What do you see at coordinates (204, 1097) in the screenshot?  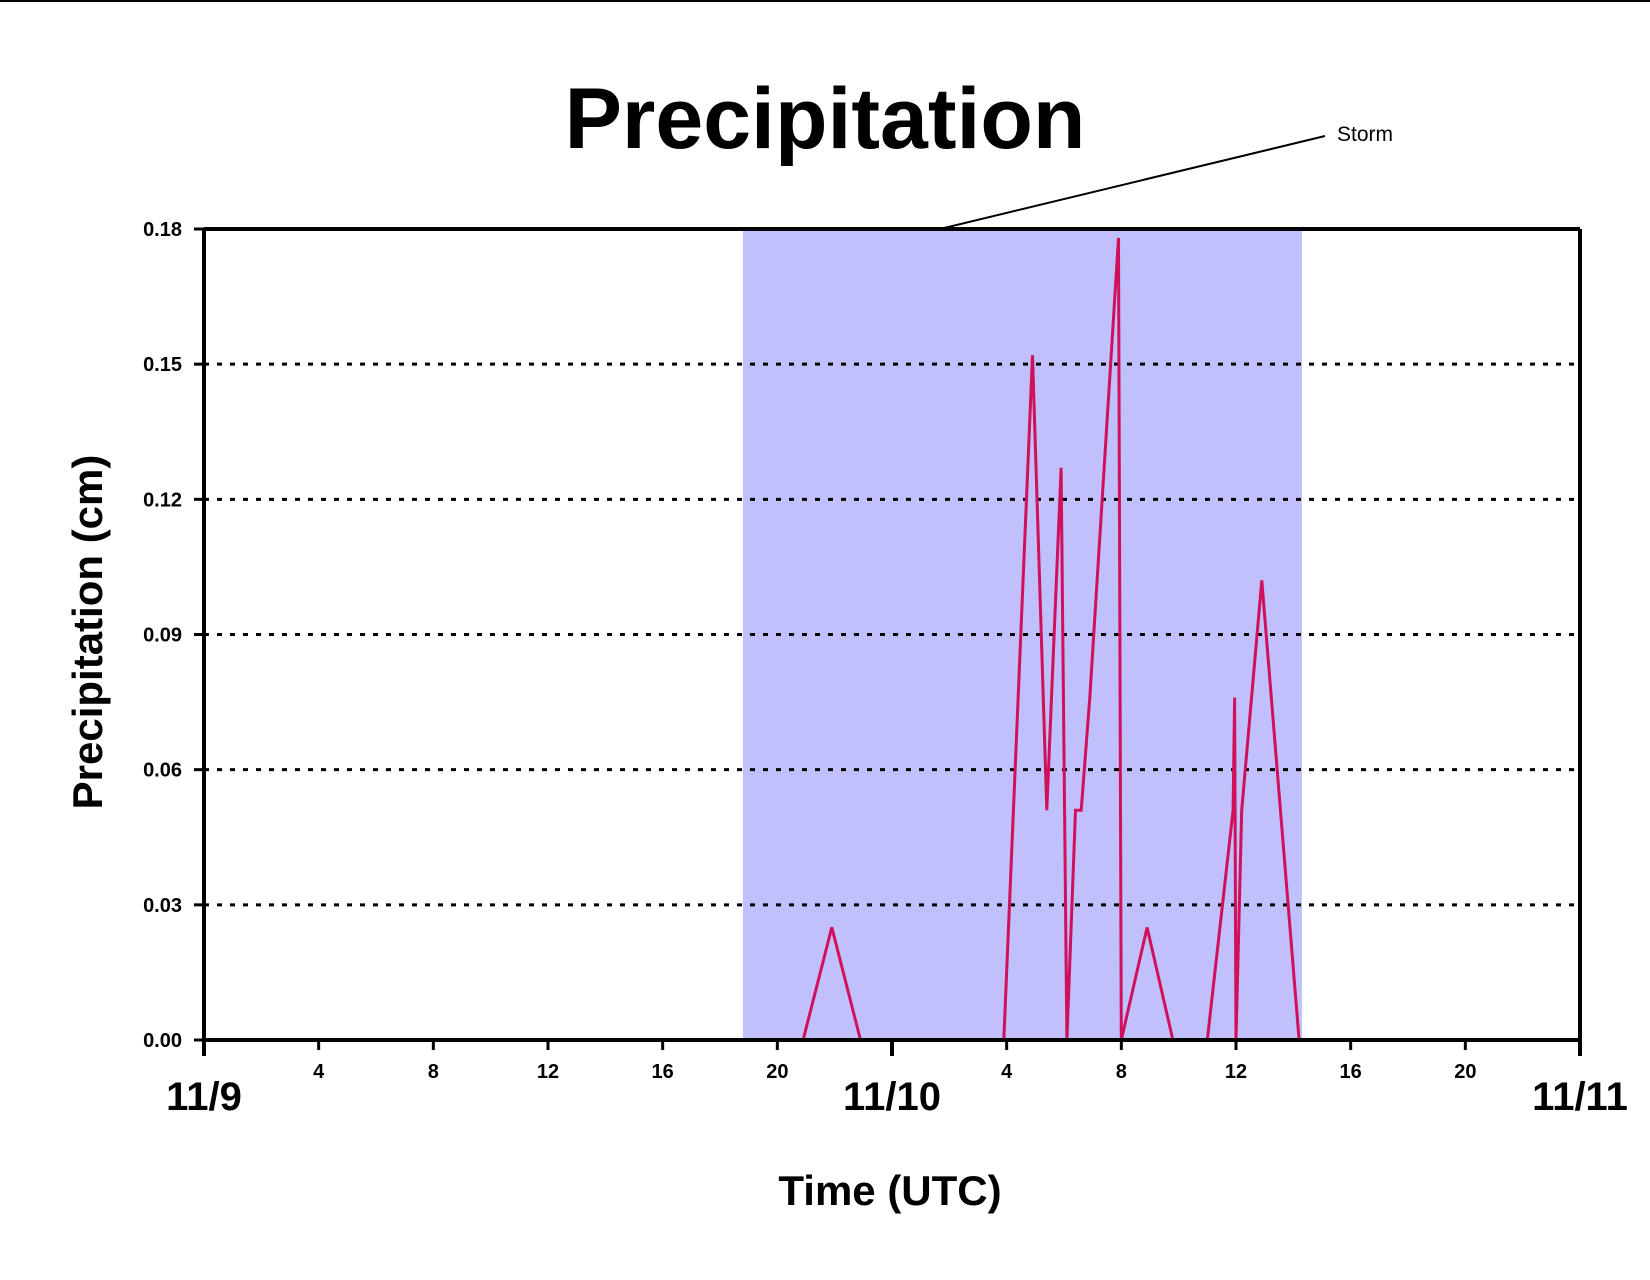 I see `x-date-label: 11/9` at bounding box center [204, 1097].